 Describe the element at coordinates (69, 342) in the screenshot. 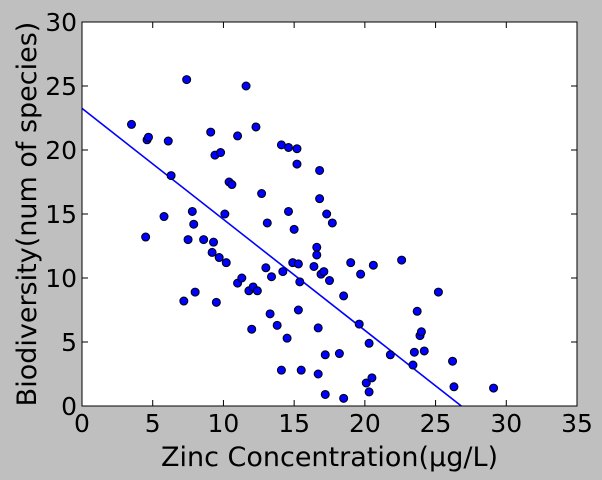

I see `y-tick-label: 5` at that location.